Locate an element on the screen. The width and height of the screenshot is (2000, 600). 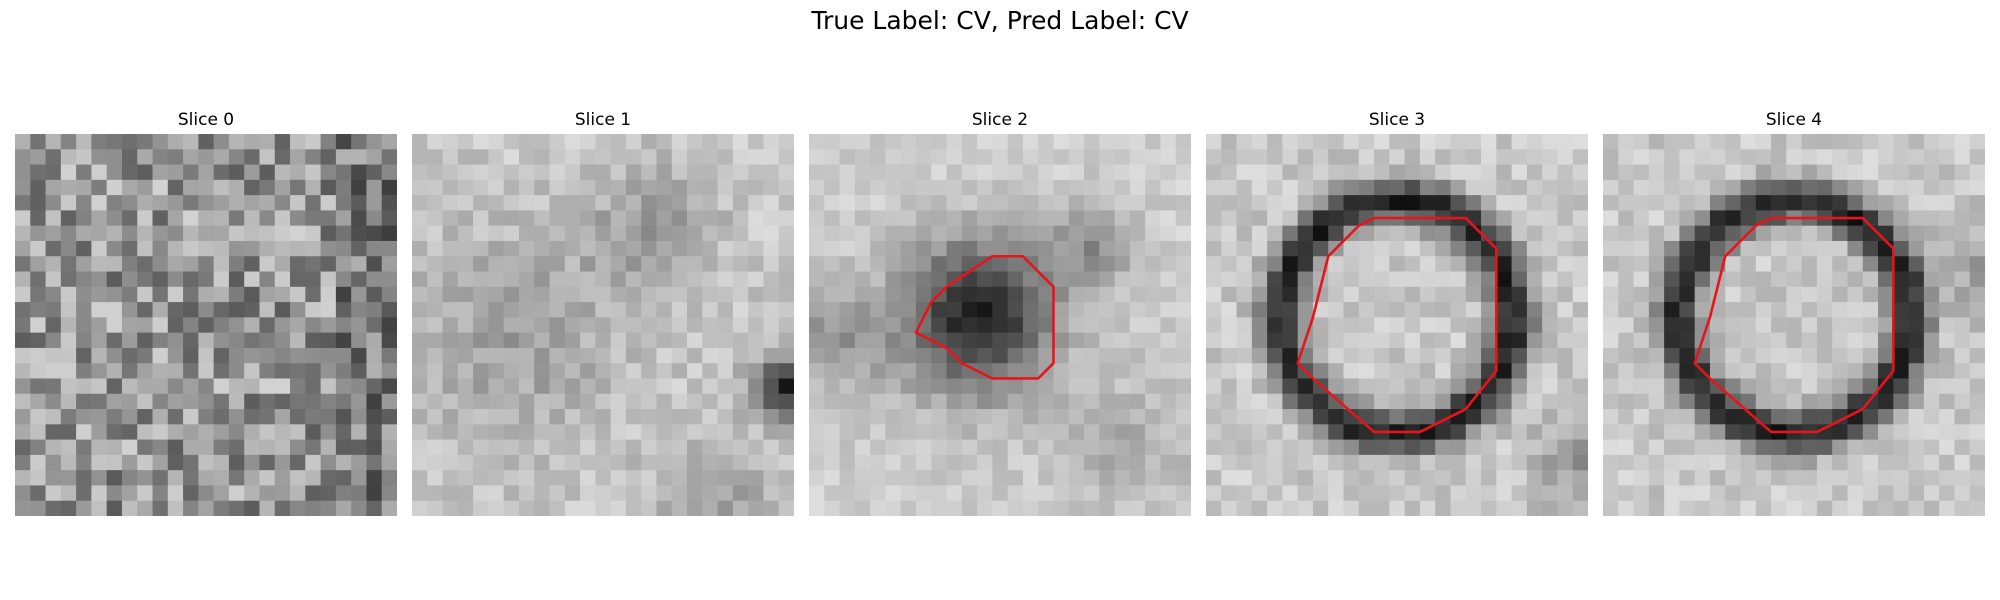
slice-panel-4: Slice 4 is located at coordinates (1794, 316).